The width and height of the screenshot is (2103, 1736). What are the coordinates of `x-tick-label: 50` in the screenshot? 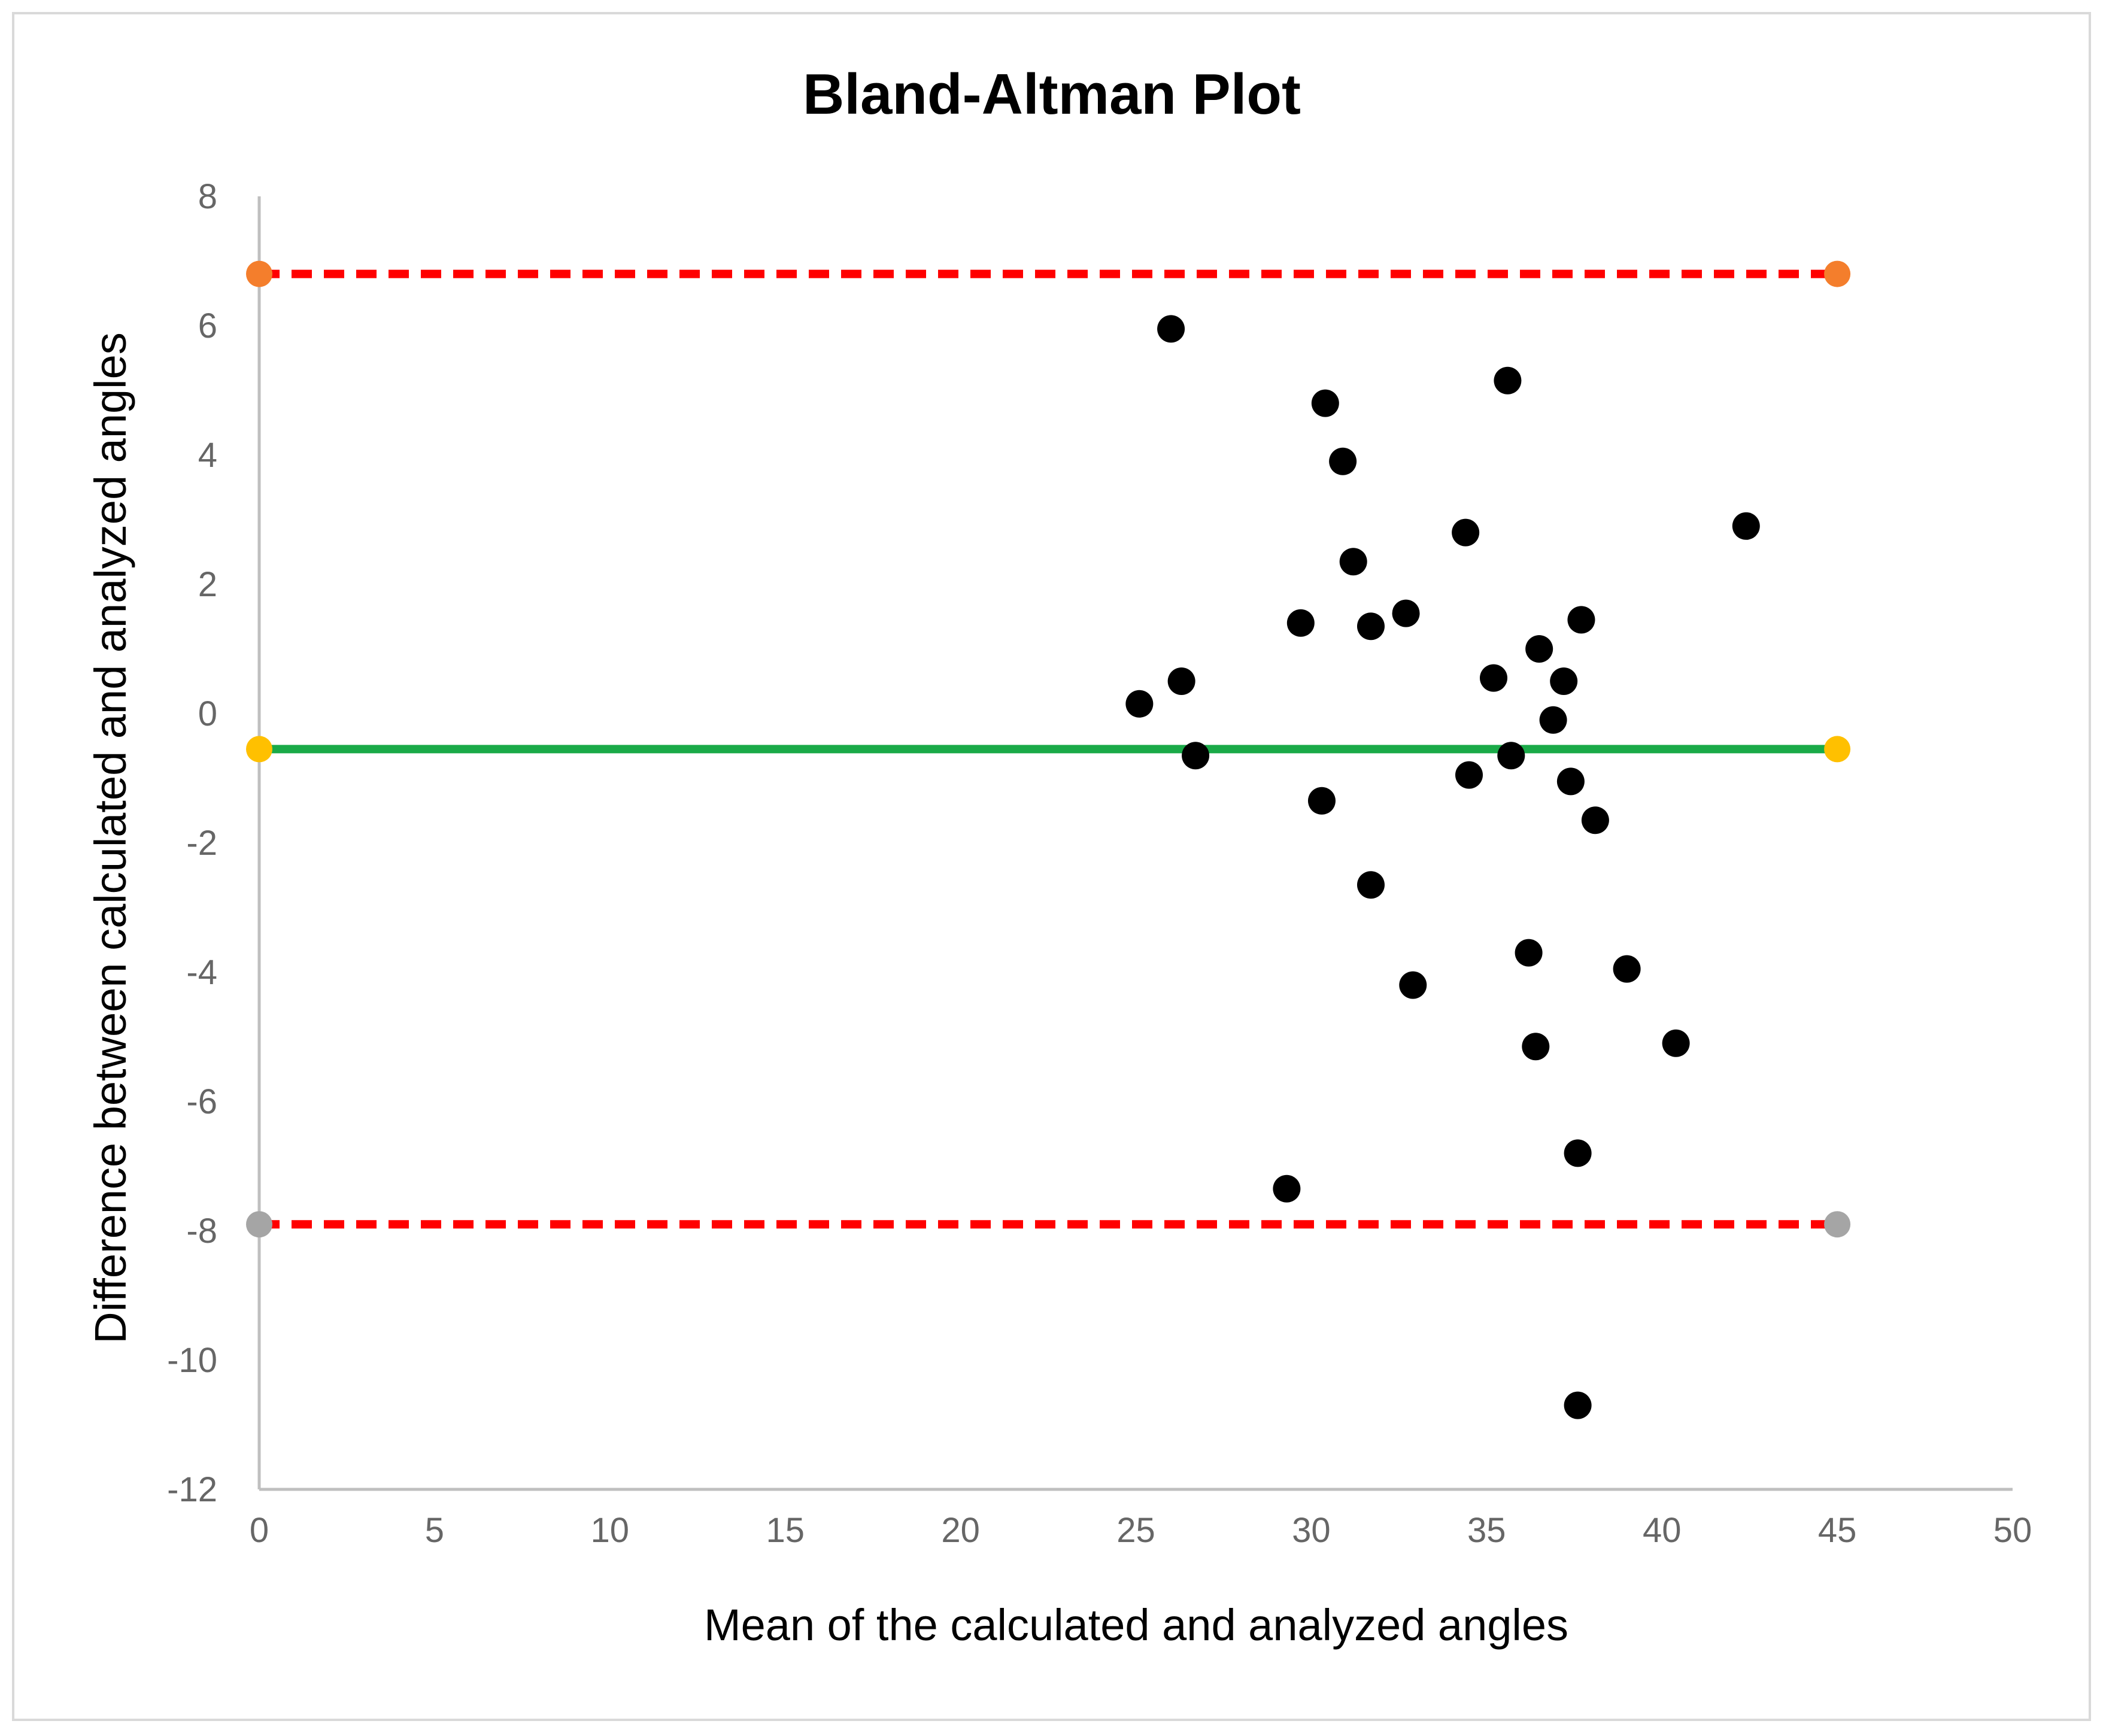 It's located at (2012, 1531).